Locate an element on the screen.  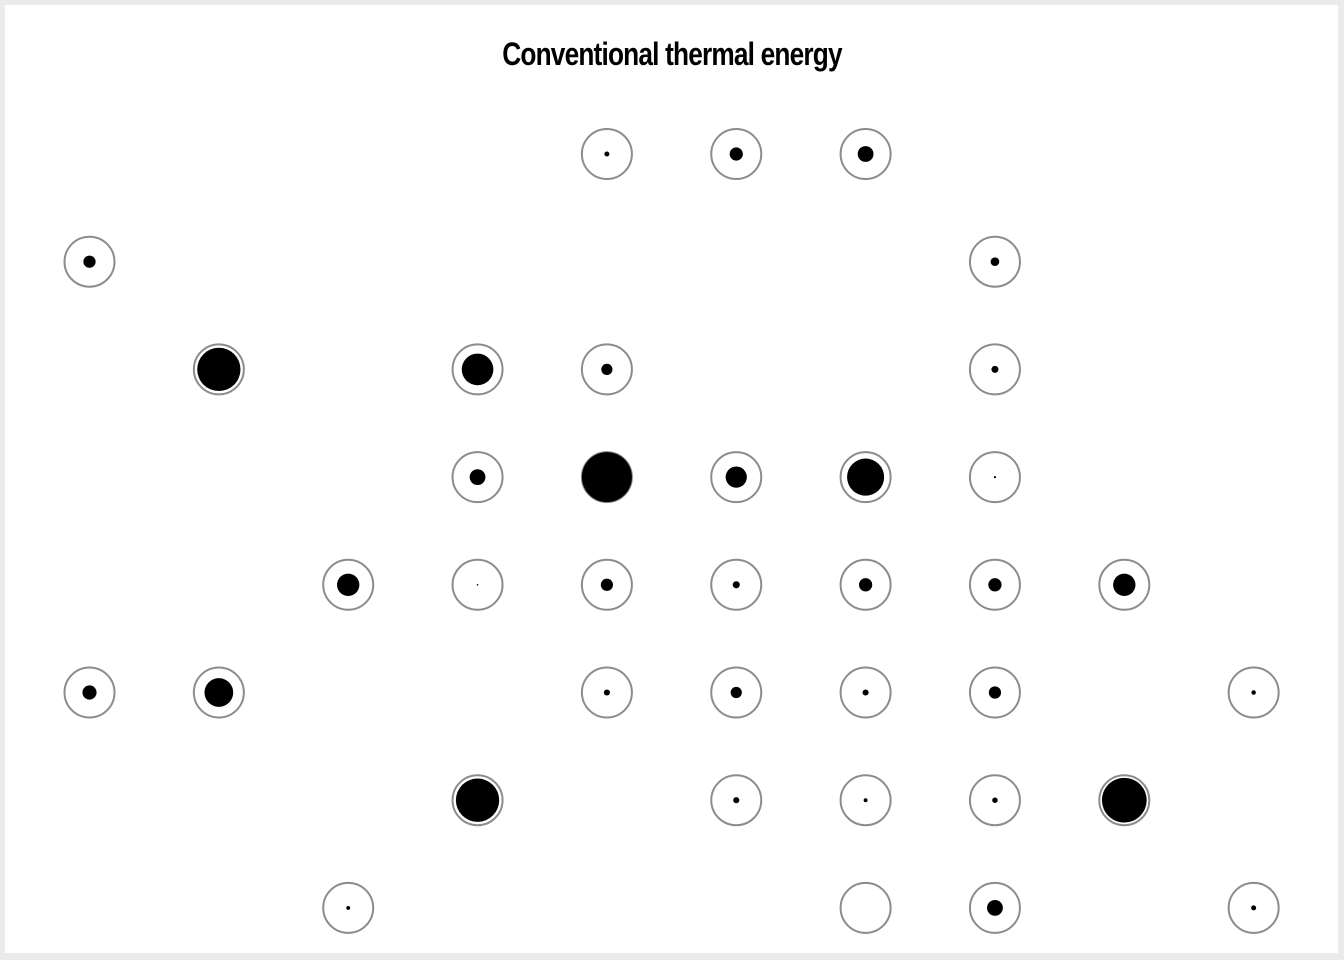
data-cell-r3-c2 is located at coordinates (218, 369).